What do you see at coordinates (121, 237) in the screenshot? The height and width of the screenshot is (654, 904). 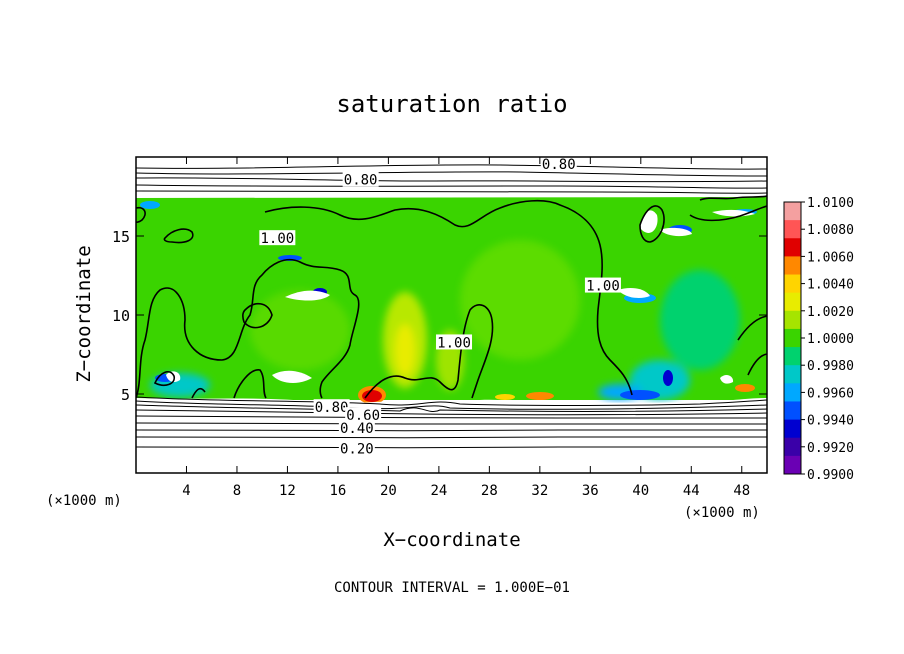 I see `y-tick-label: 15` at bounding box center [121, 237].